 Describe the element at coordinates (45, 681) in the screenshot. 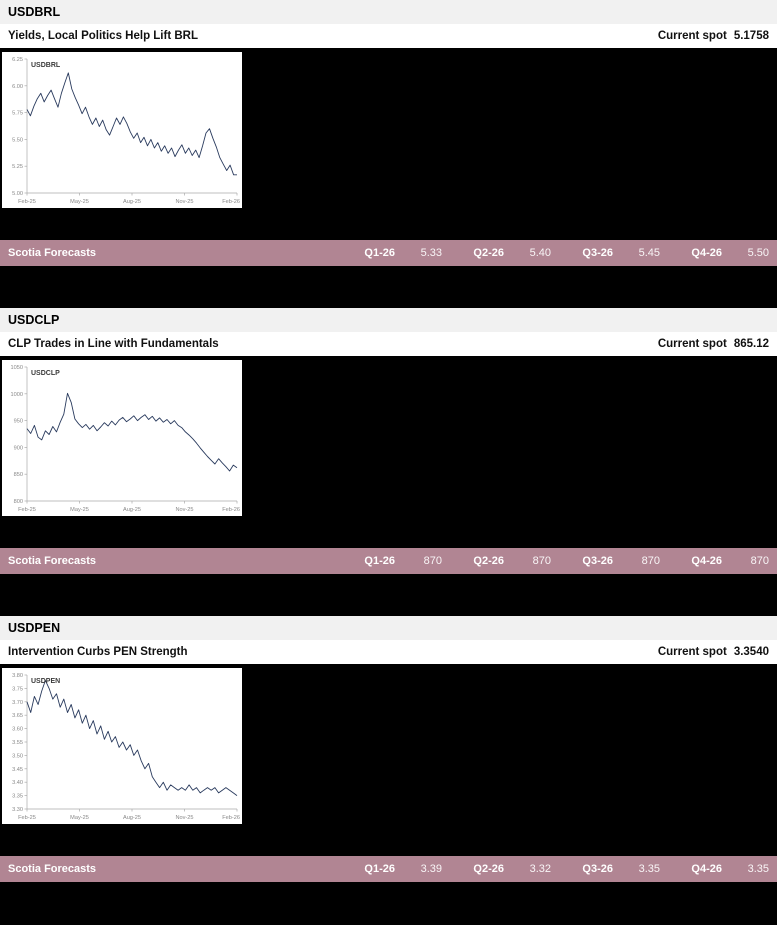

I see `svg-text: USDPEN` at that location.